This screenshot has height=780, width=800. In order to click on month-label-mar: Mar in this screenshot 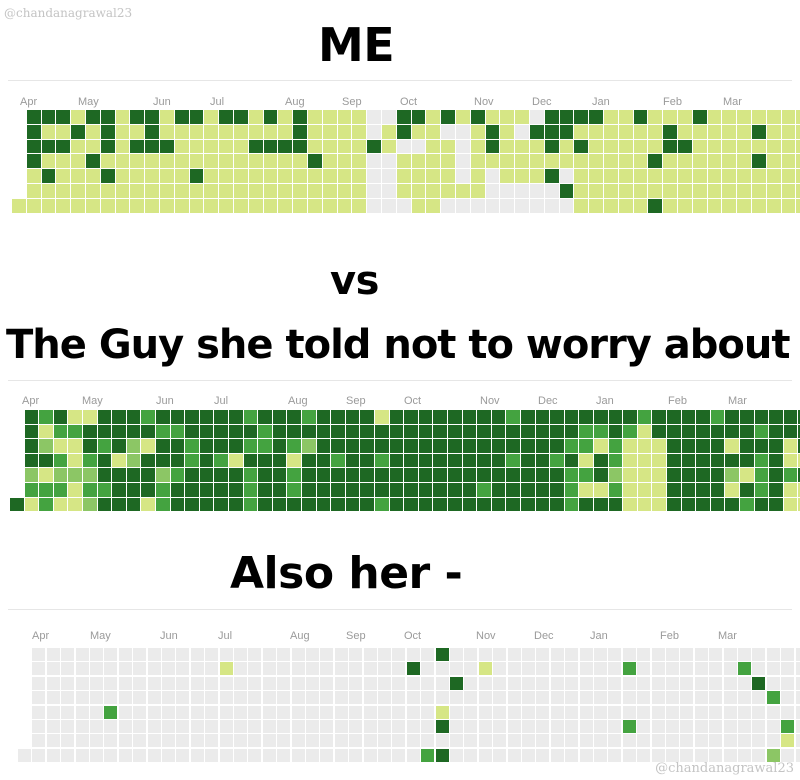, I will do `click(737, 401)`.